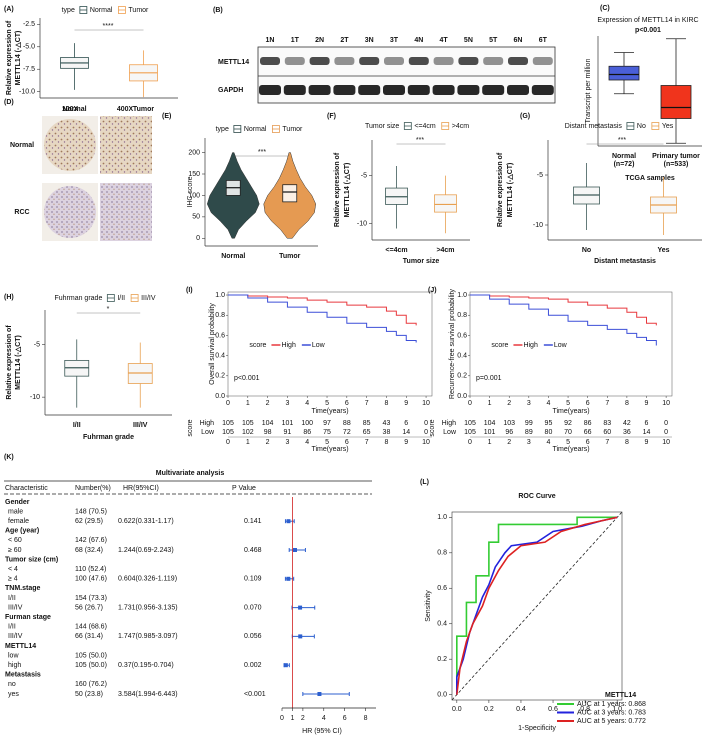  I want to click on risk-count: 86, so click(588, 423).